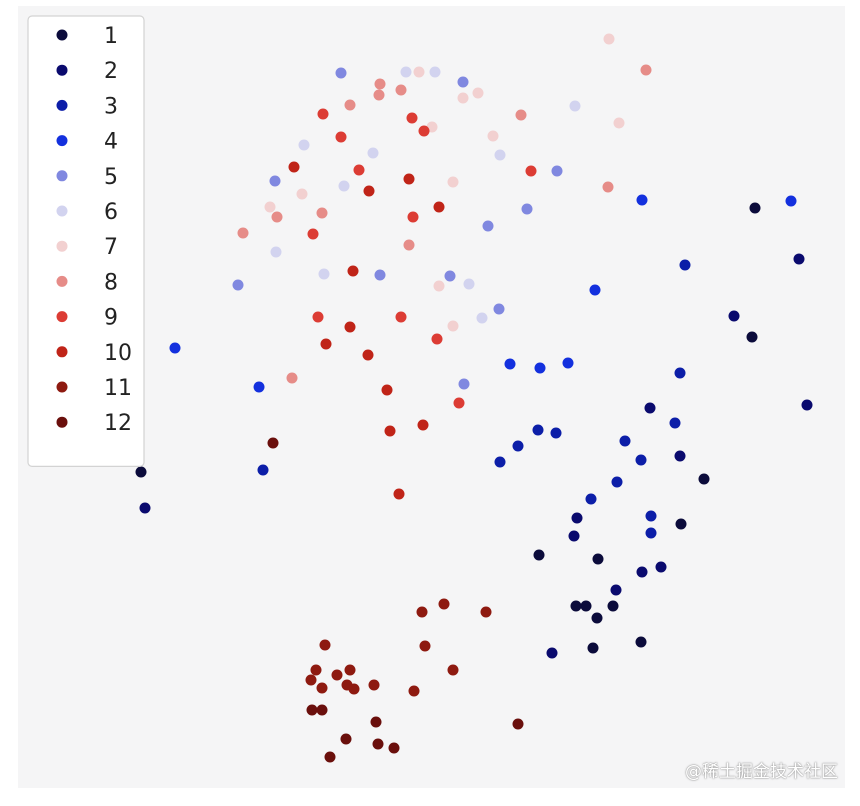 This screenshot has width=860, height=806. What do you see at coordinates (111, 106) in the screenshot?
I see `legend-label-3: 3` at bounding box center [111, 106].